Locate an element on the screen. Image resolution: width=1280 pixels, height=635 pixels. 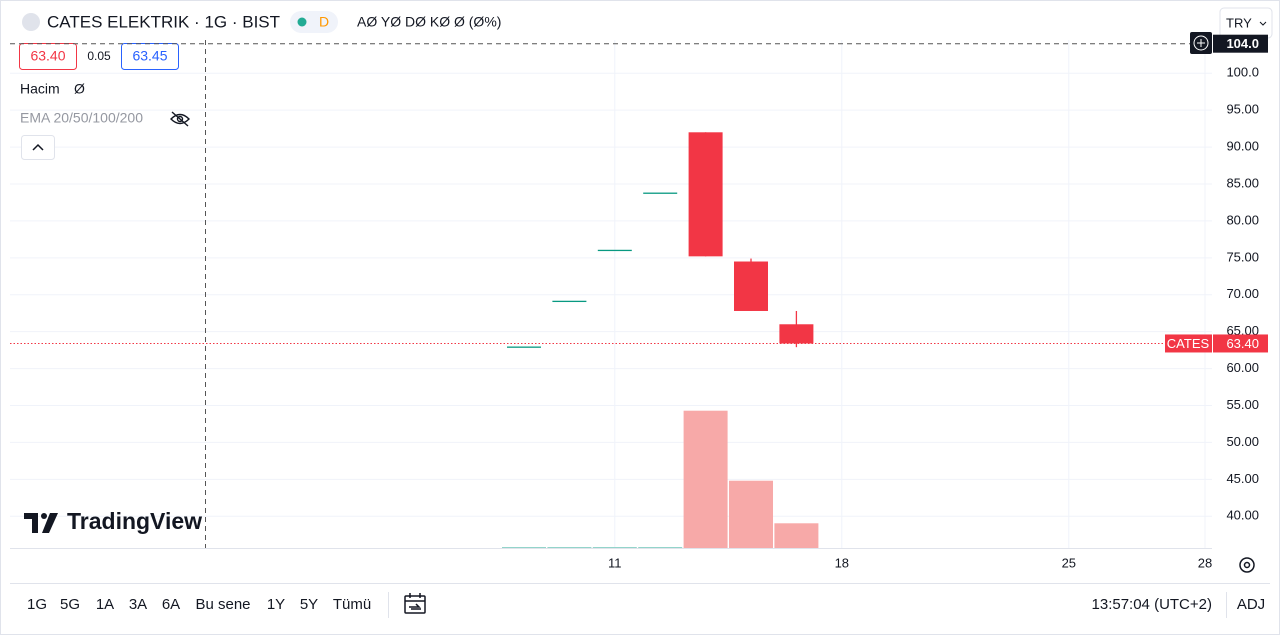
y-tick-label: 90.00 is located at coordinates (1242, 146).